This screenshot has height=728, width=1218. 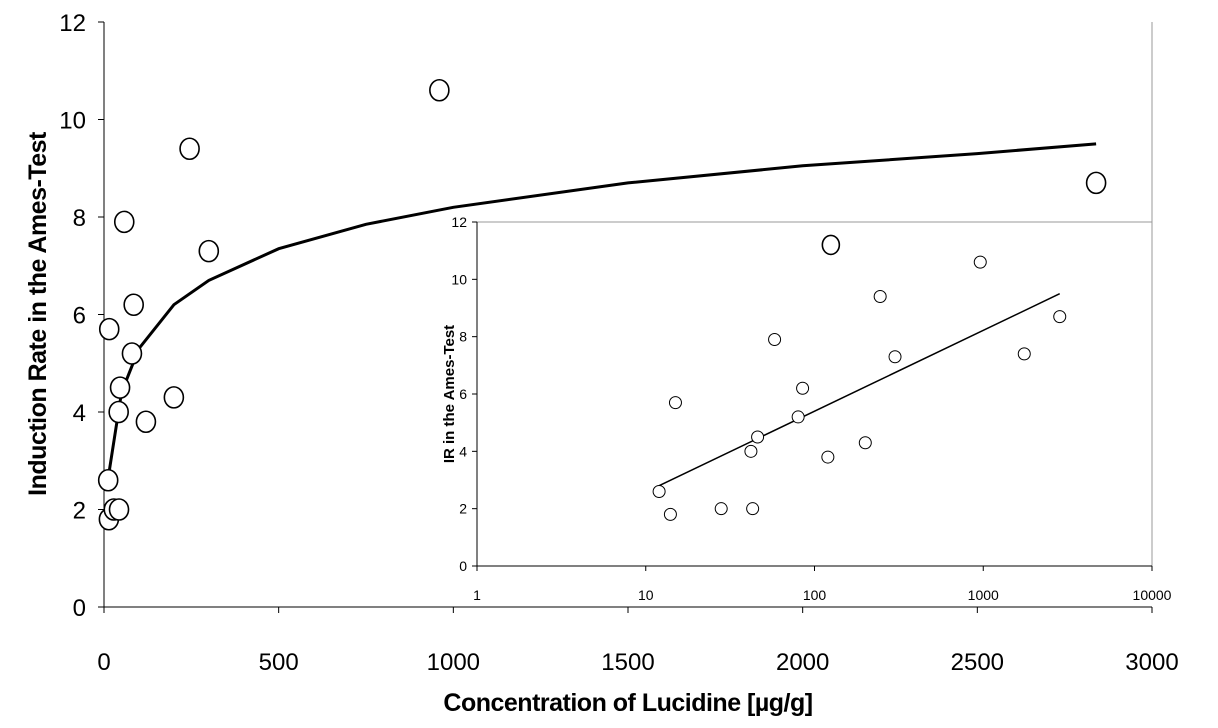 What do you see at coordinates (463, 509) in the screenshot?
I see `inset-y-tick-label: 2` at bounding box center [463, 509].